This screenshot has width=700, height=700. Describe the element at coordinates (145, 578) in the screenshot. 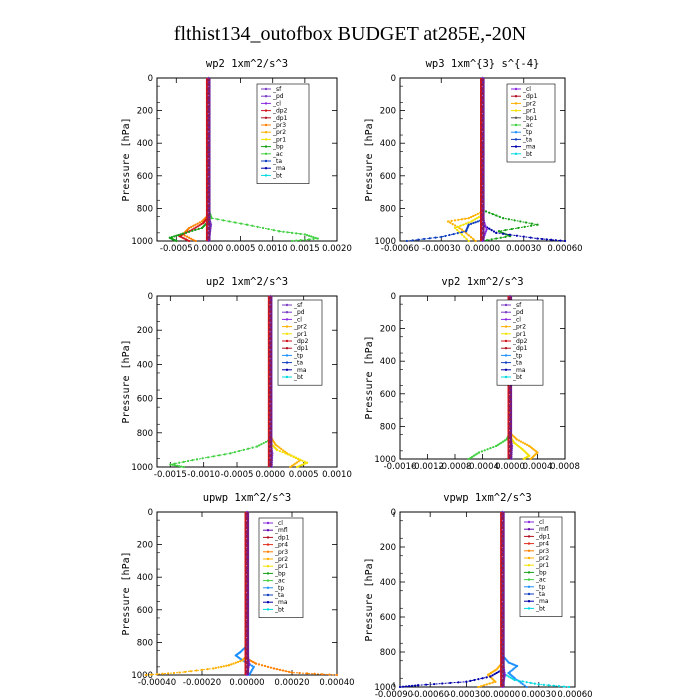

I see `y-tick-label: 400` at that location.